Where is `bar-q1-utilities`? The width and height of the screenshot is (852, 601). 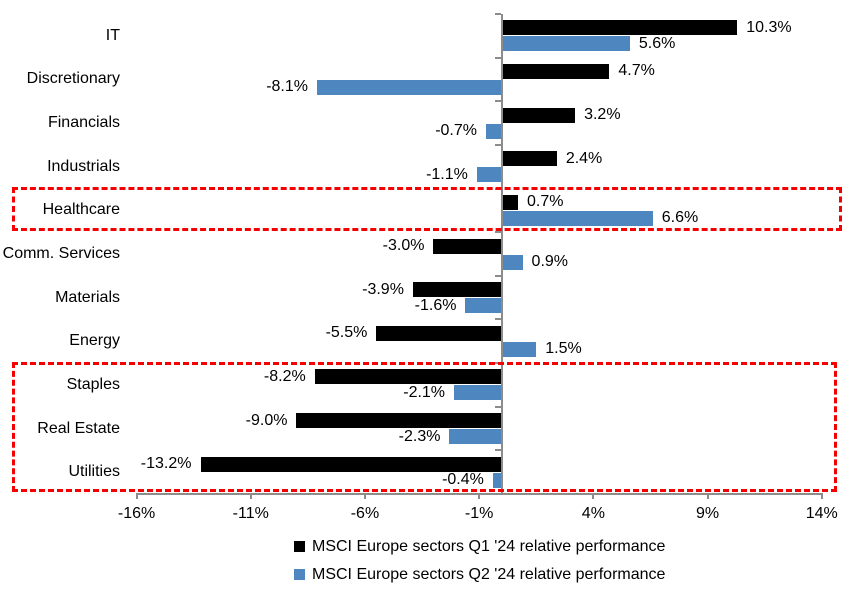 bar-q1-utilities is located at coordinates (351, 464).